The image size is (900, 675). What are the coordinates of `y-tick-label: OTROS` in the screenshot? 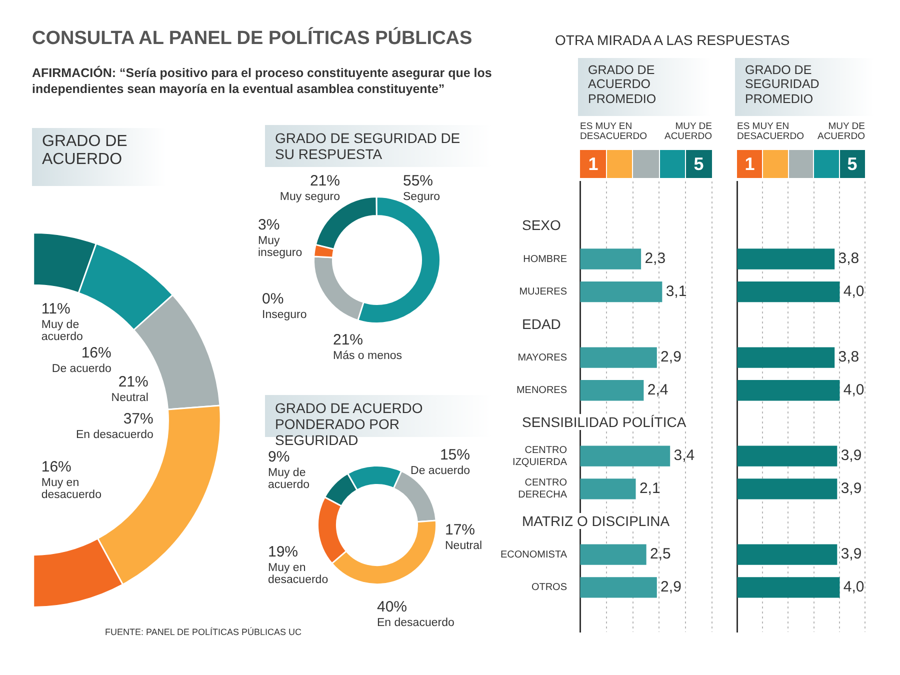 It's located at (549, 588).